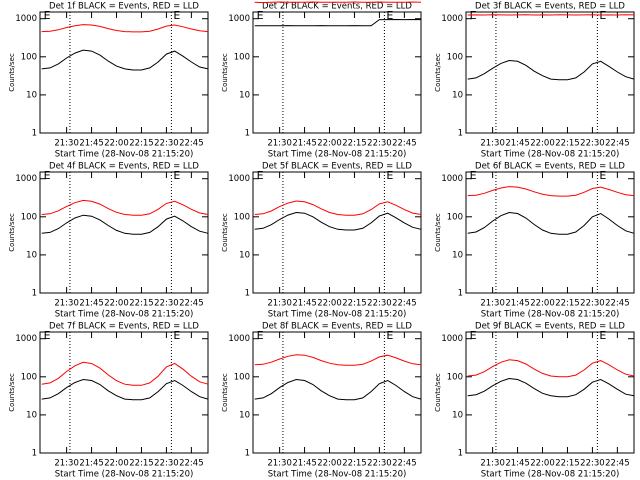 The image size is (640, 480). I want to click on chart-title: Det 6f BLACK = Events, RED = LLD, so click(550, 167).